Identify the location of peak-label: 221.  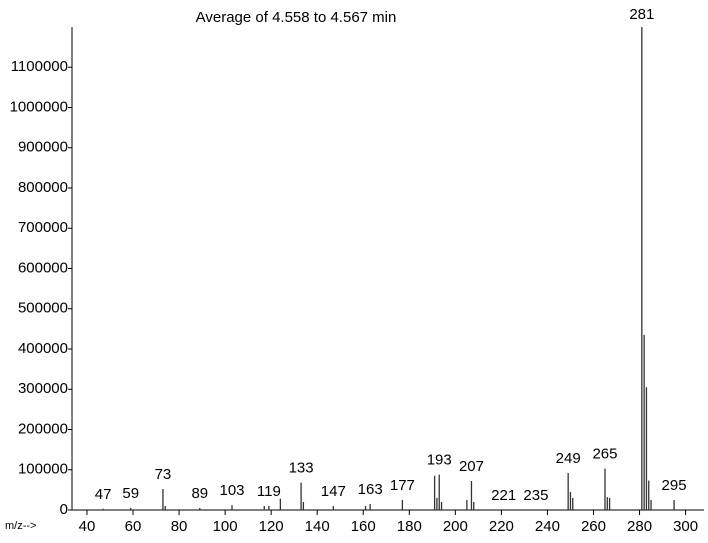
(503, 495).